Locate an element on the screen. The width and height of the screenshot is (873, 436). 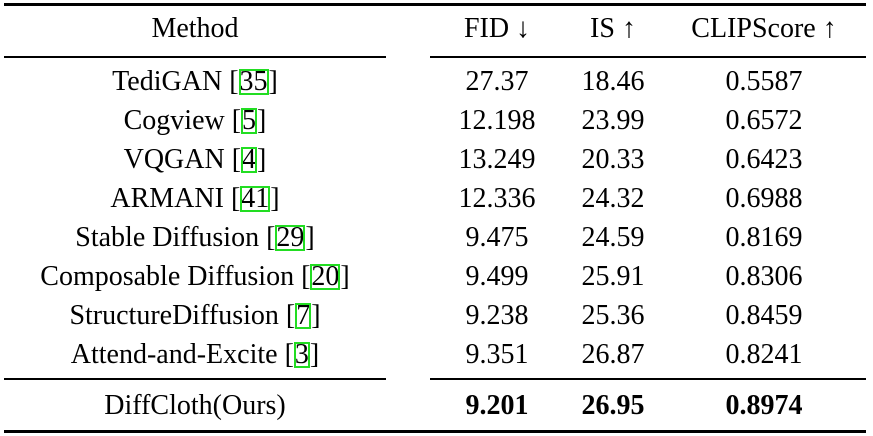
header-rule-right is located at coordinates (648, 57).